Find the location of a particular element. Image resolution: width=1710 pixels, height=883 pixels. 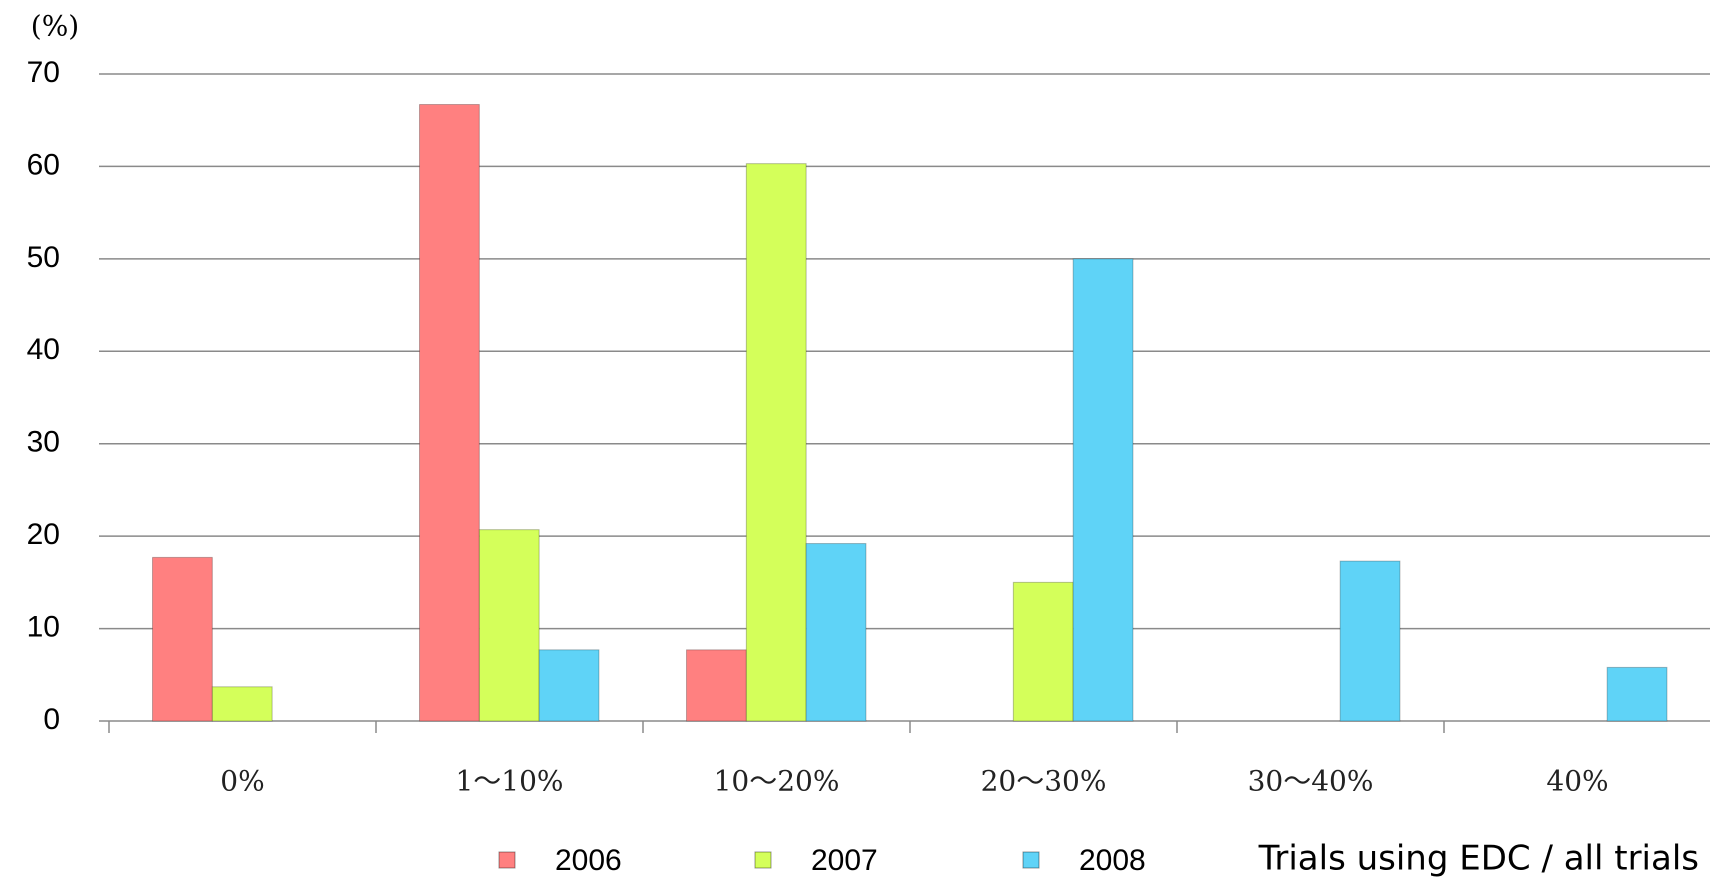

y-tick-label: 10 is located at coordinates (43, 626).